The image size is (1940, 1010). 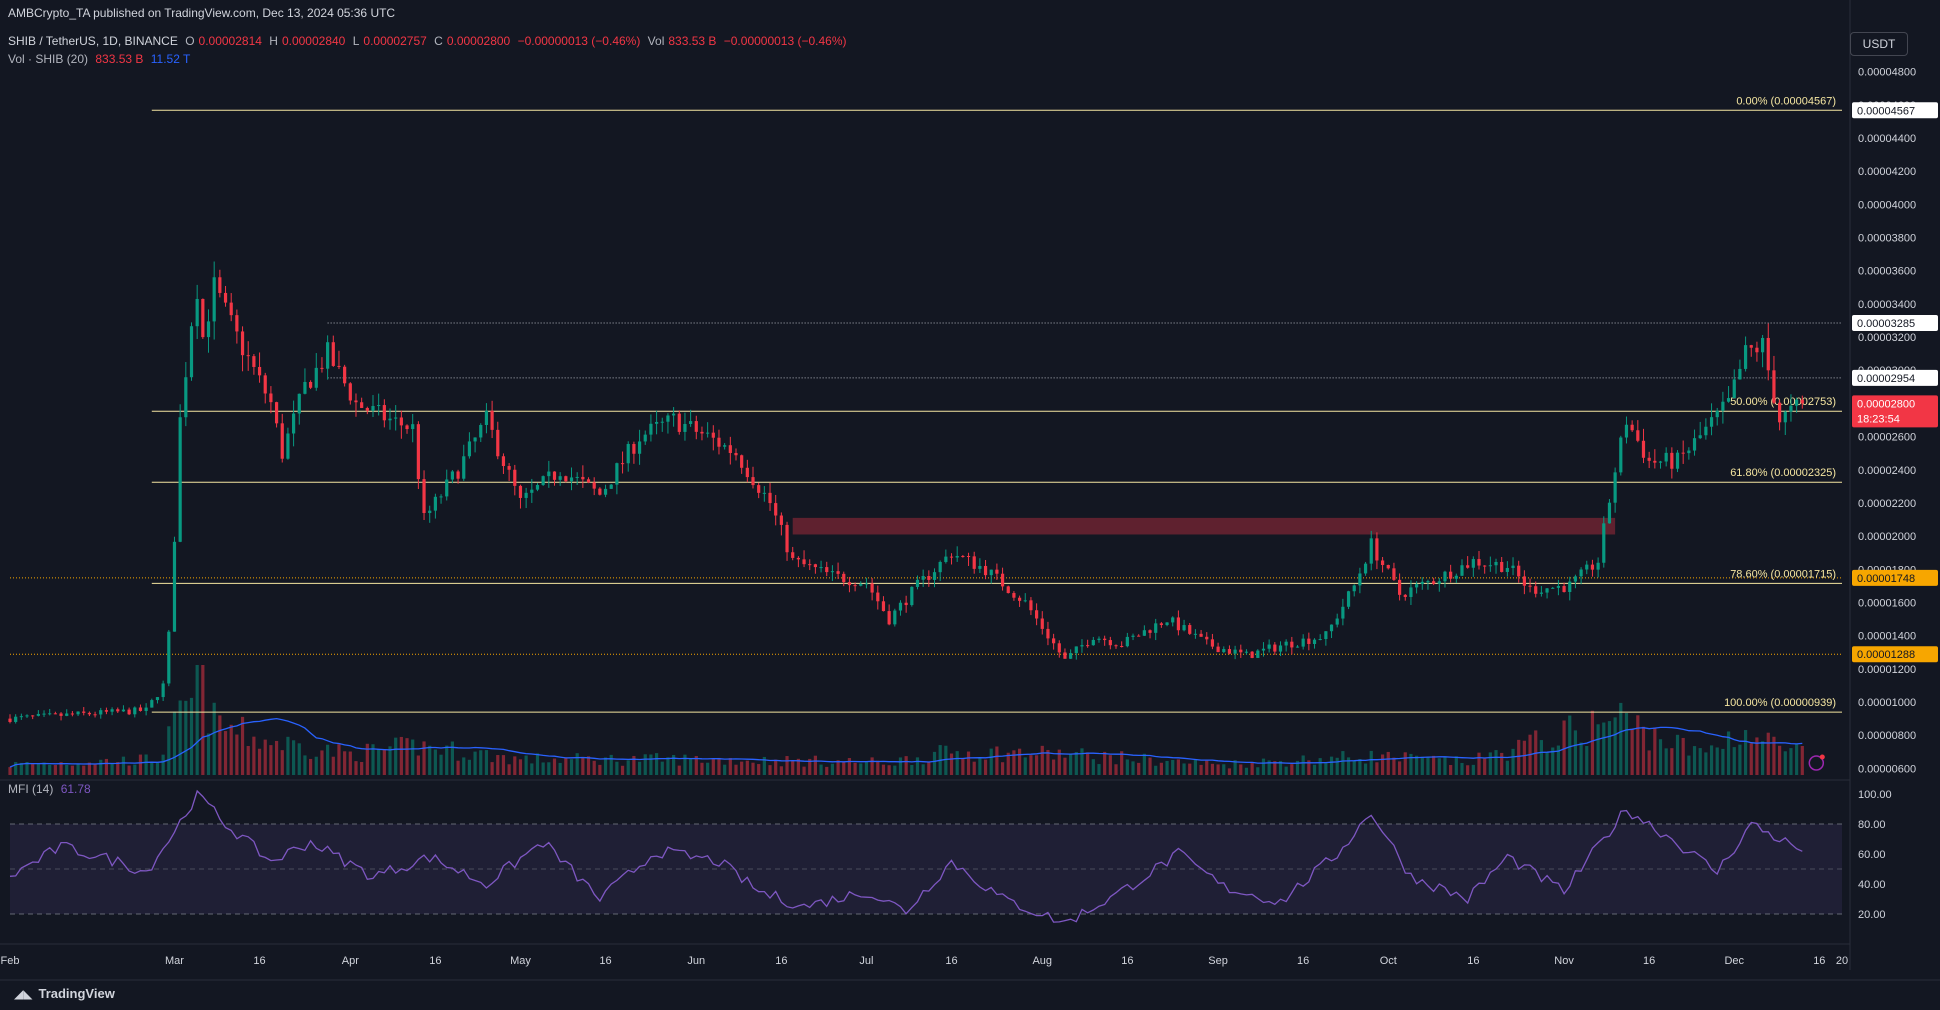 I want to click on open-label: O, so click(x=190, y=41).